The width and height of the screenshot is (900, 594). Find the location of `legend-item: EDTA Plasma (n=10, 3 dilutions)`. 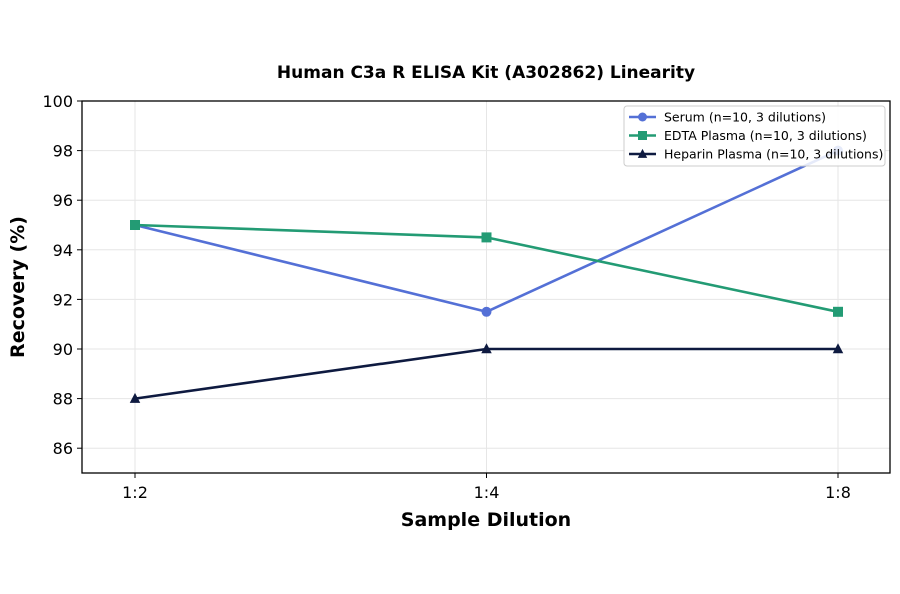

legend-item: EDTA Plasma (n=10, 3 dilutions) is located at coordinates (748, 135).